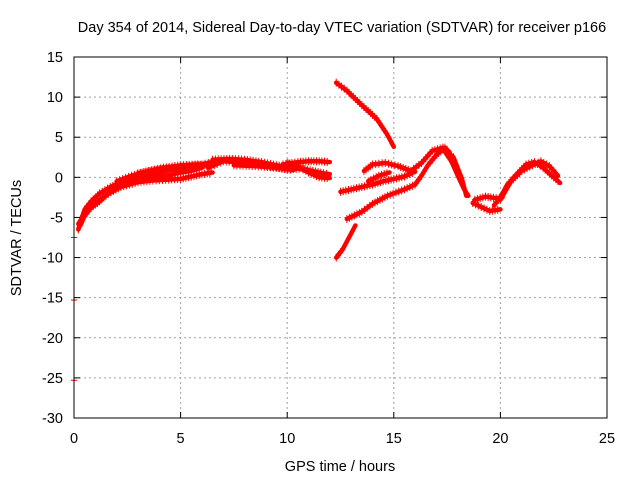  What do you see at coordinates (59, 178) in the screenshot?
I see `y-tick-label: 0` at bounding box center [59, 178].